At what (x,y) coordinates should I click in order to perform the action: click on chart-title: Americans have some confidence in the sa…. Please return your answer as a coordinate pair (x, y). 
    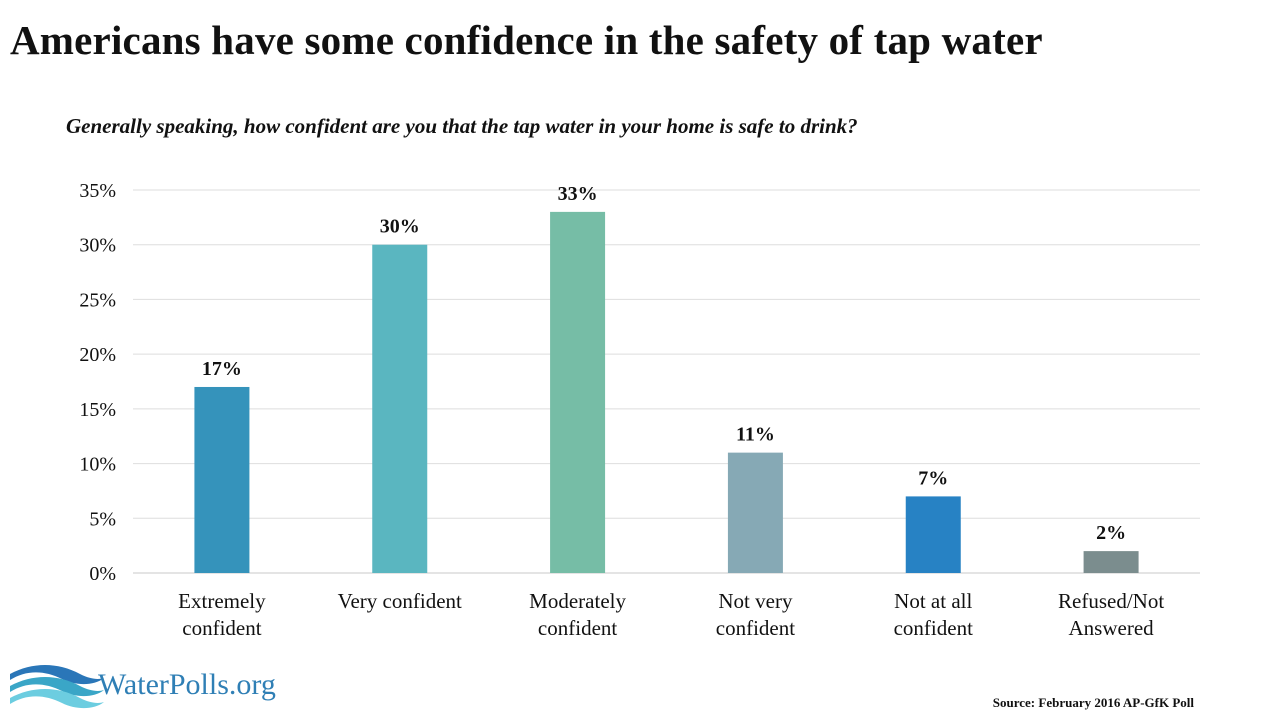
    Looking at the image, I should click on (526, 40).